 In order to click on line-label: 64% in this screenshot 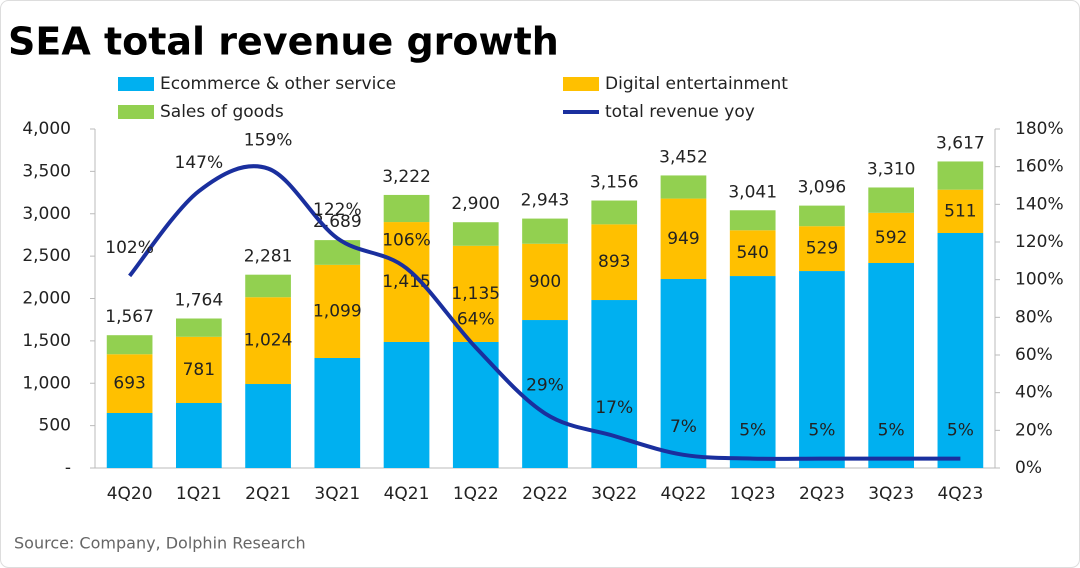, I will do `click(476, 319)`.